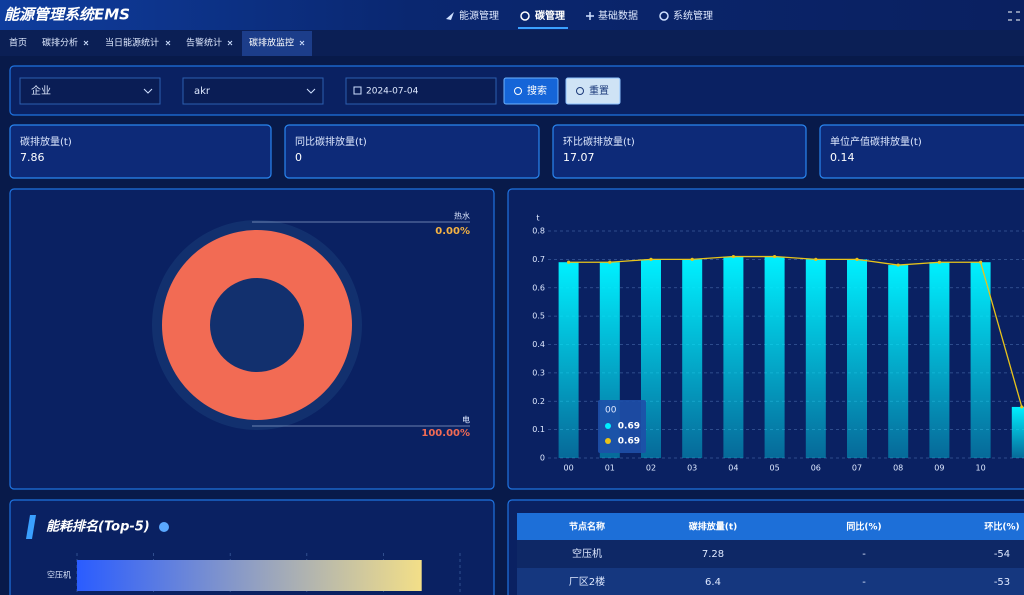 The height and width of the screenshot is (595, 1024). I want to click on reset-button, so click(593, 91).